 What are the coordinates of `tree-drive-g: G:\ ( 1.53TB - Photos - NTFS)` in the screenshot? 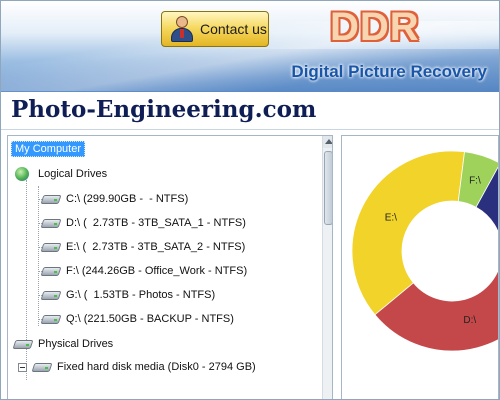 It's located at (128, 295).